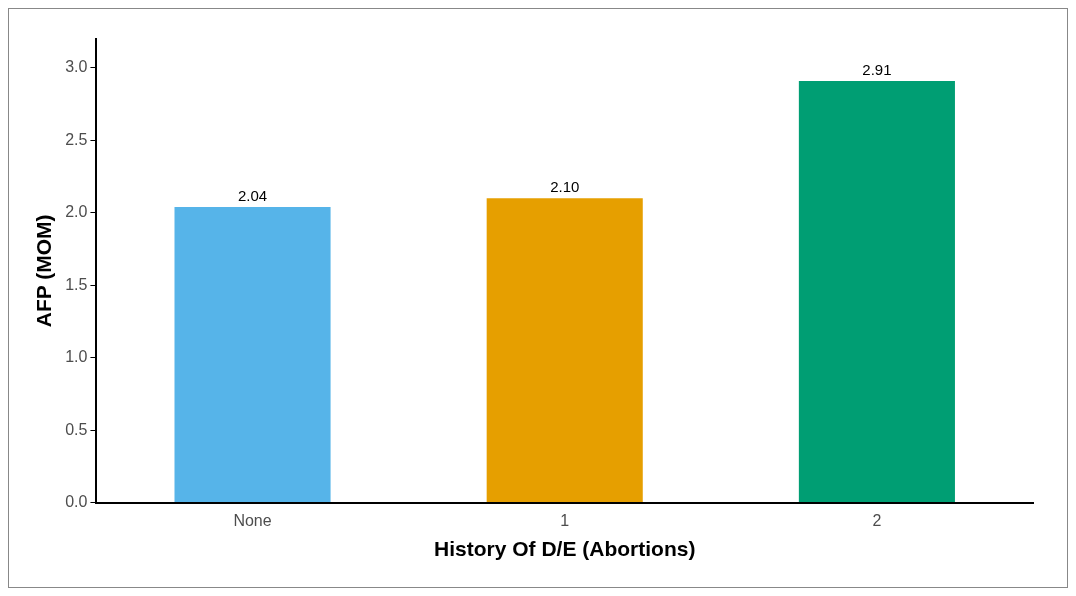  I want to click on y-axis-title: AFP (MOM), so click(44, 271).